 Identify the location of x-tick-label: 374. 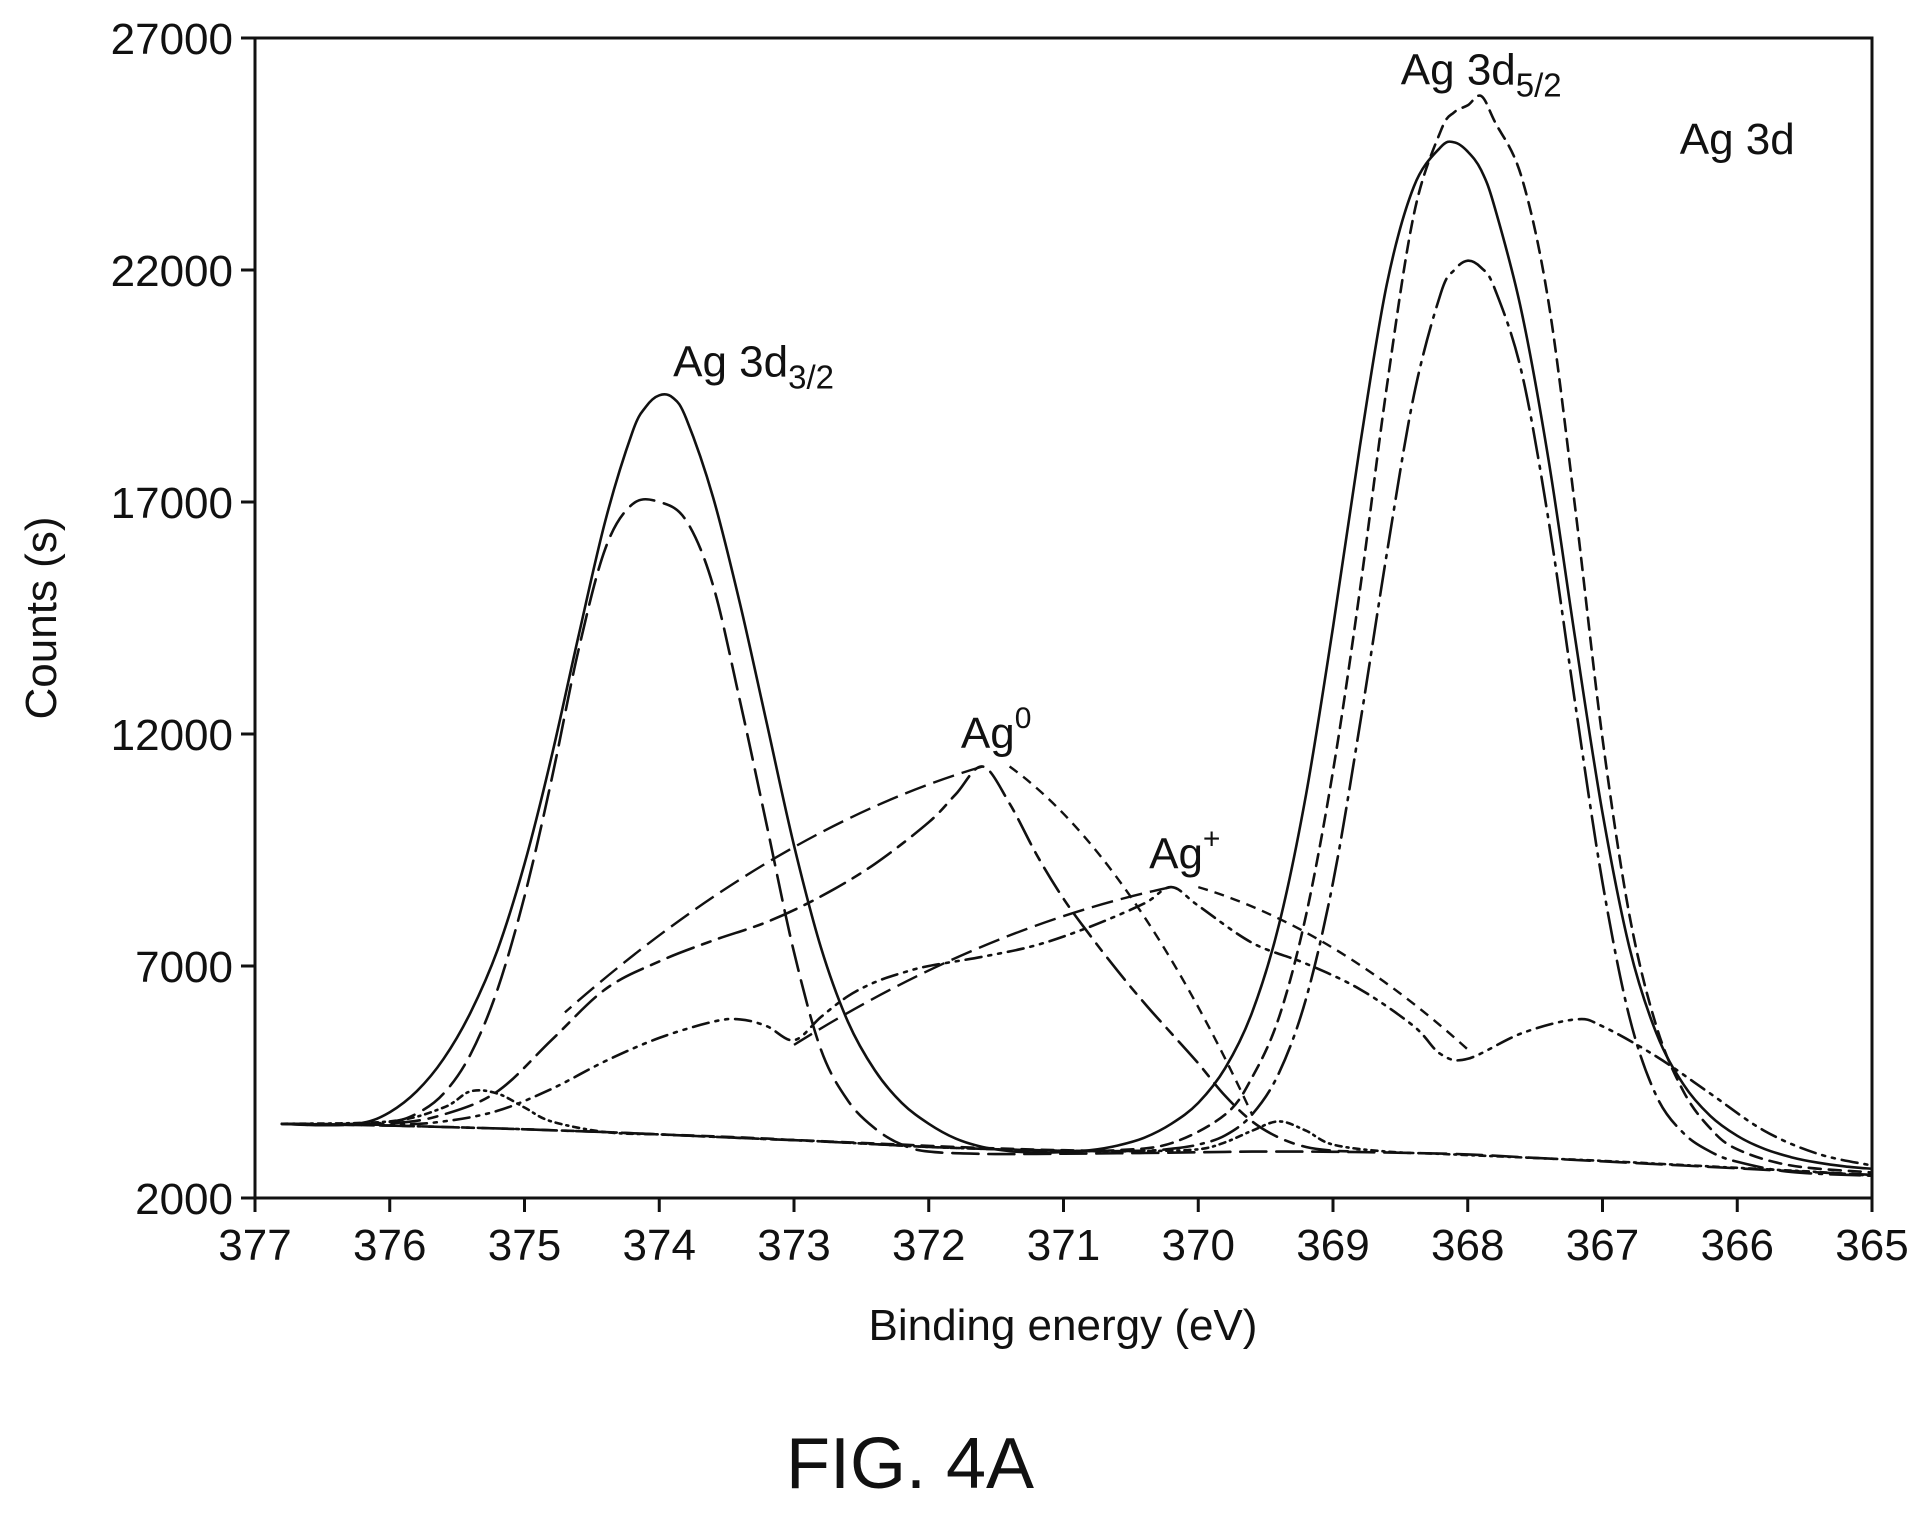
(659, 1245).